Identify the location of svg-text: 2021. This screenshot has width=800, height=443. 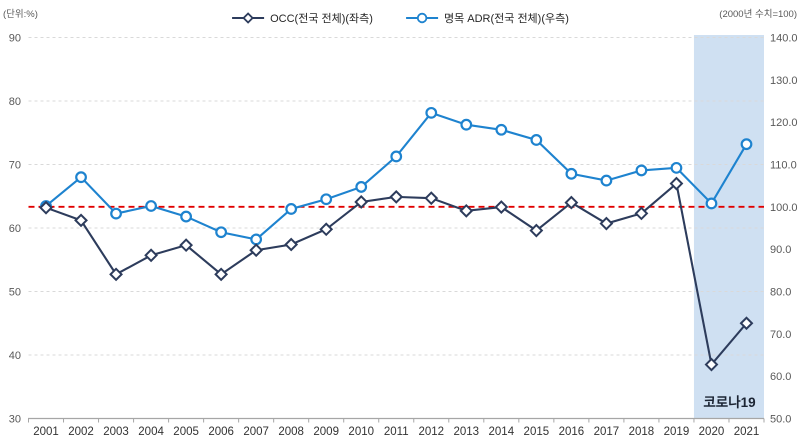
(747, 432).